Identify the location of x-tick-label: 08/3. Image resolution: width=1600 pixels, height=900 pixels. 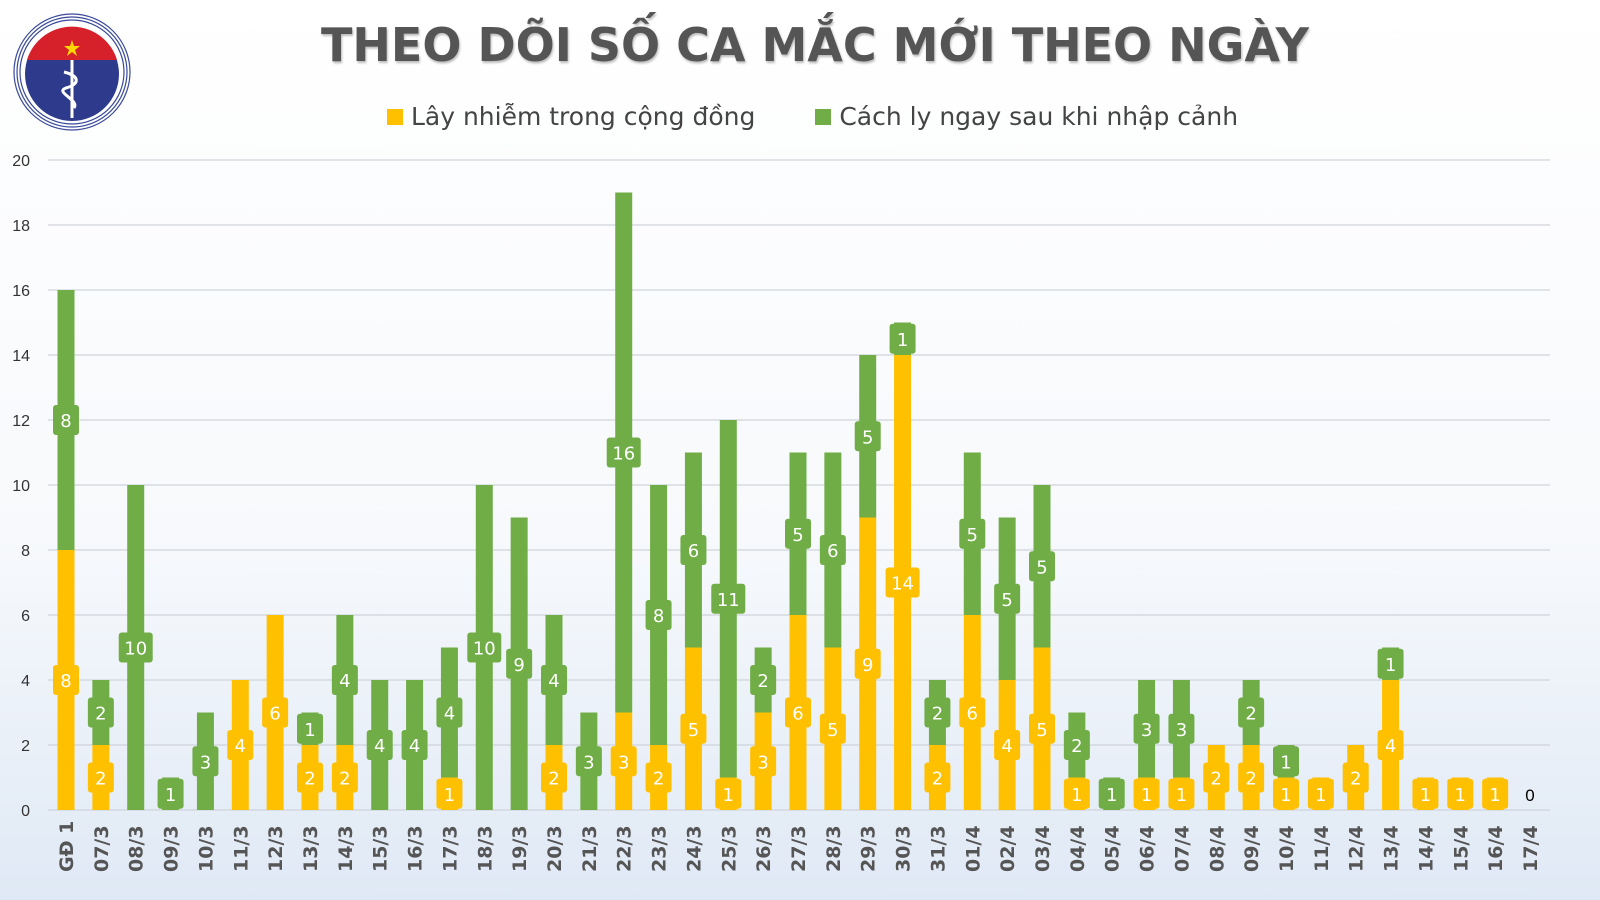
(137, 848).